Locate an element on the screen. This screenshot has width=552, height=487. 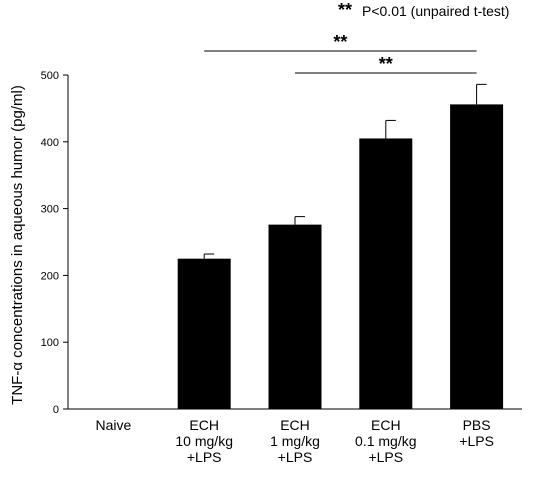
significance-legend: ** P<0.01 (unpaired t-test) is located at coordinates (423, 10).